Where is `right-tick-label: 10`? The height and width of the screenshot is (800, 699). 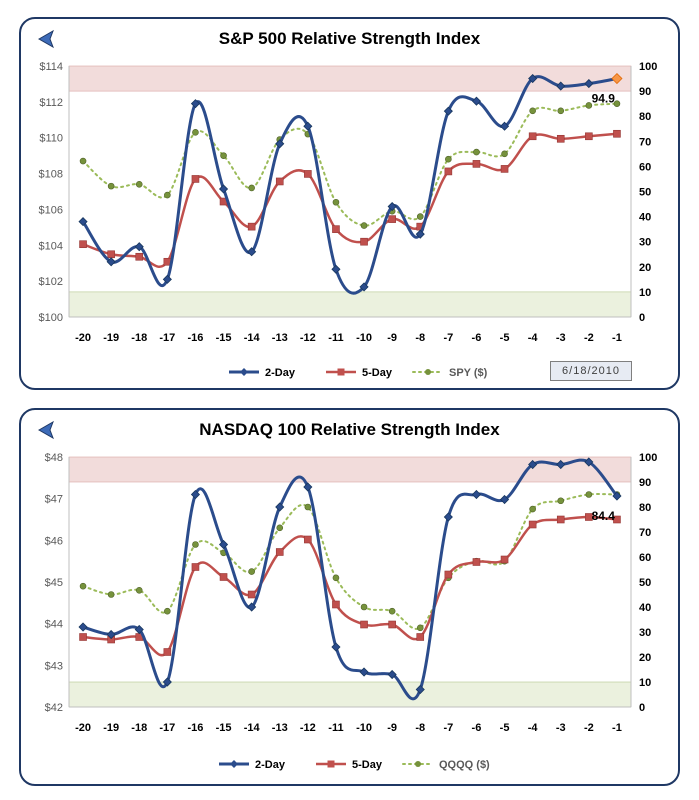 right-tick-label: 10 is located at coordinates (645, 683).